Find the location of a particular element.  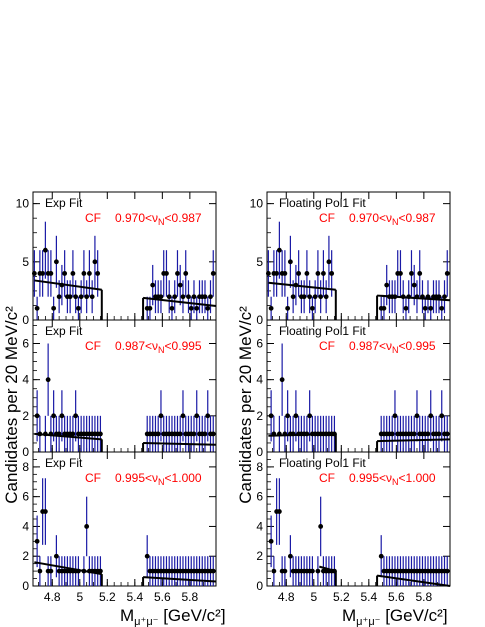

y-tick-label: 5 is located at coordinates (25, 262).